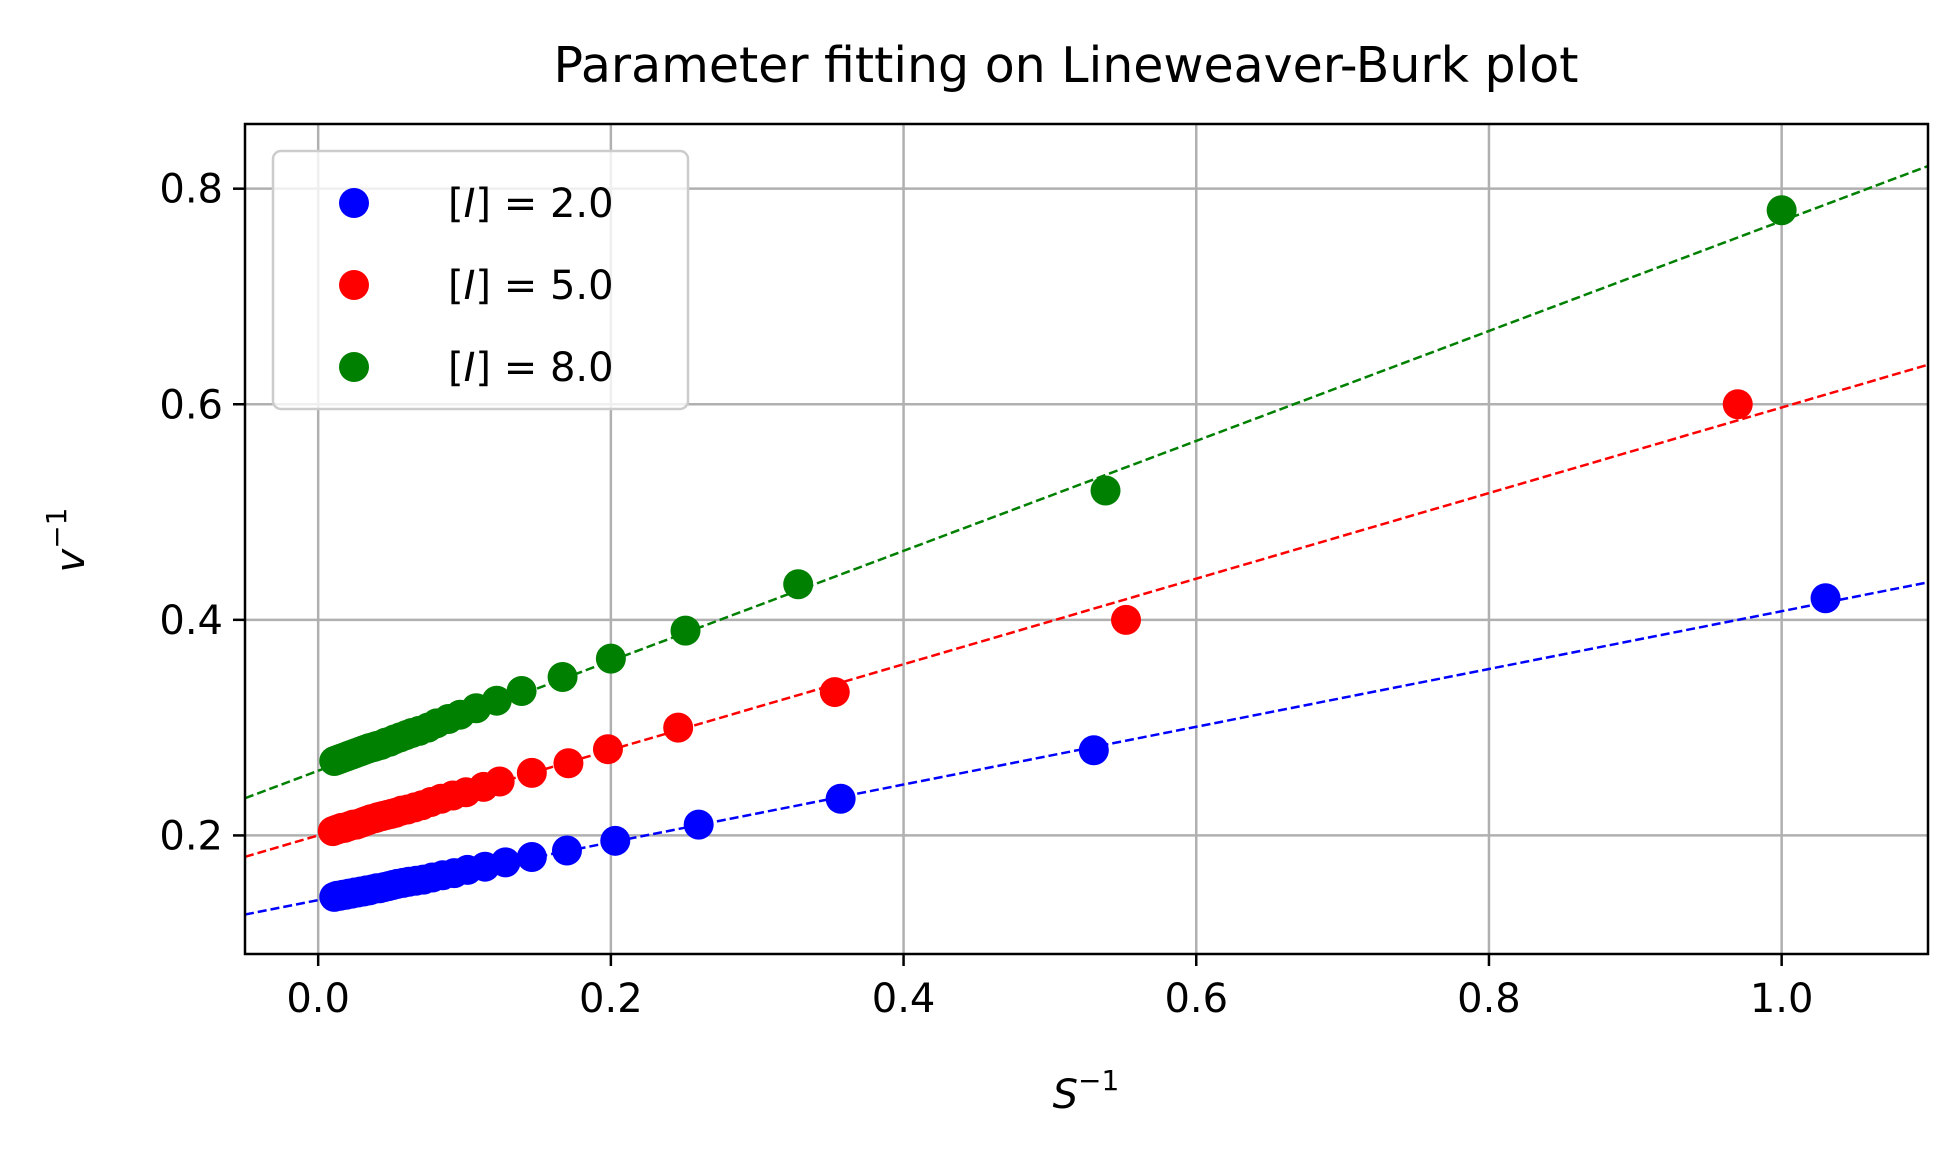  Describe the element at coordinates (1049, 988) in the screenshot. I see `x-axis-ticks: 0.0 0.2 0.4 0.6 0.8 1.0` at that location.